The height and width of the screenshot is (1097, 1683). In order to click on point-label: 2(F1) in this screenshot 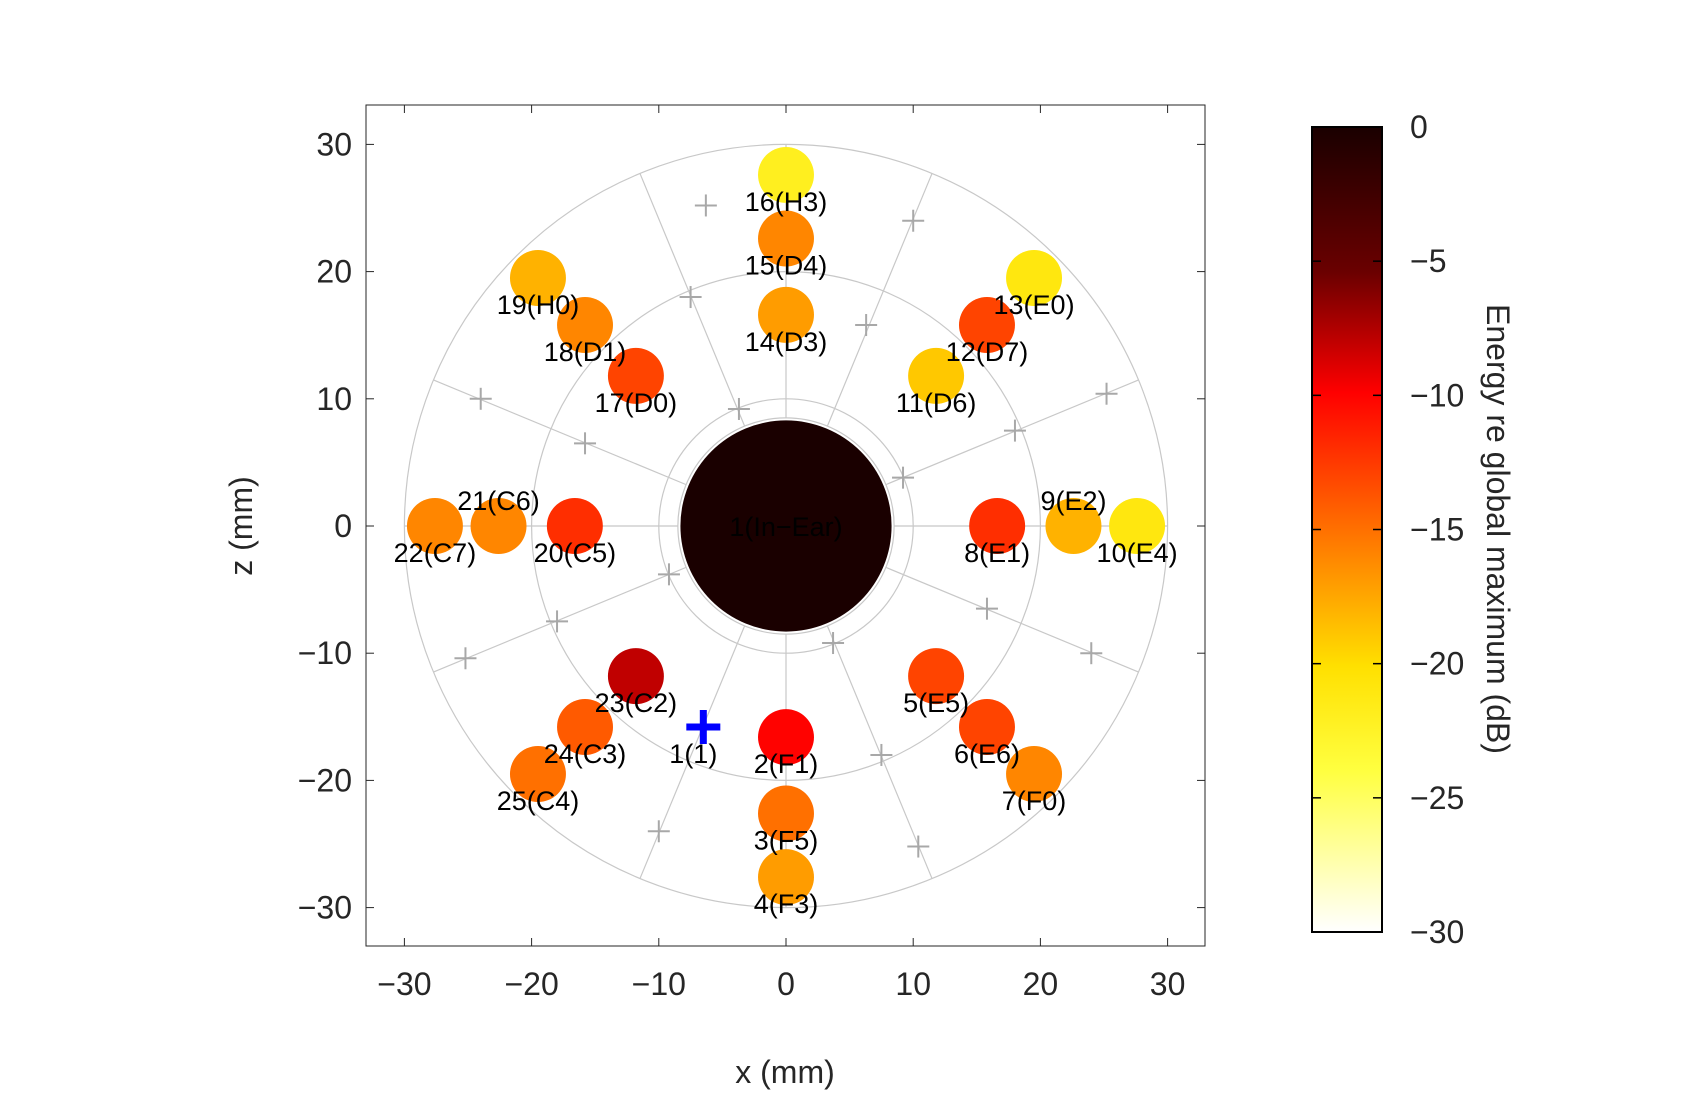, I will do `click(786, 764)`.